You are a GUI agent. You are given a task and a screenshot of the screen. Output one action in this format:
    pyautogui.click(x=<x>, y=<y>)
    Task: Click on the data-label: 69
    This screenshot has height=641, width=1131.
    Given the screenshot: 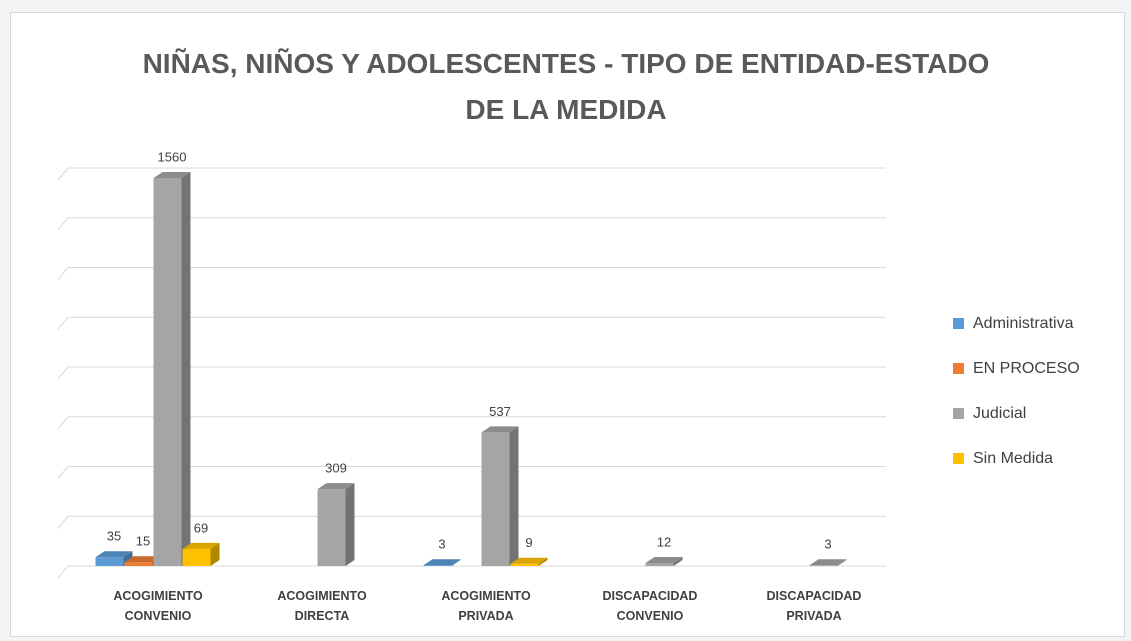 What is the action you would take?
    pyautogui.click(x=201, y=527)
    